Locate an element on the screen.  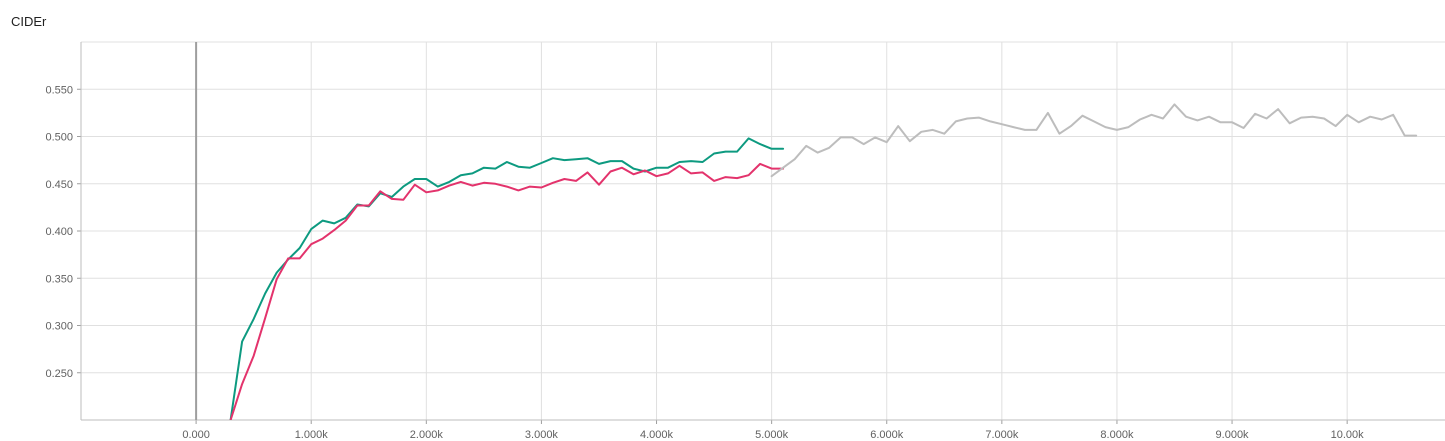
y-tick-label: 0.550 is located at coordinates (59, 90).